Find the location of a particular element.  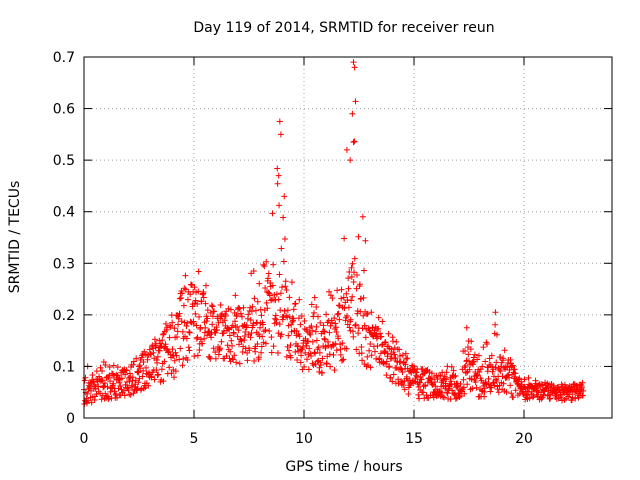

y-tick-label: 0.5 is located at coordinates (64, 161).